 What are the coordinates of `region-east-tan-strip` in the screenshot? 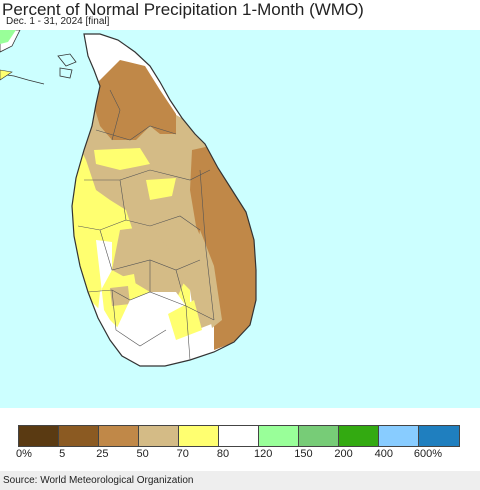 It's located at (209, 279).